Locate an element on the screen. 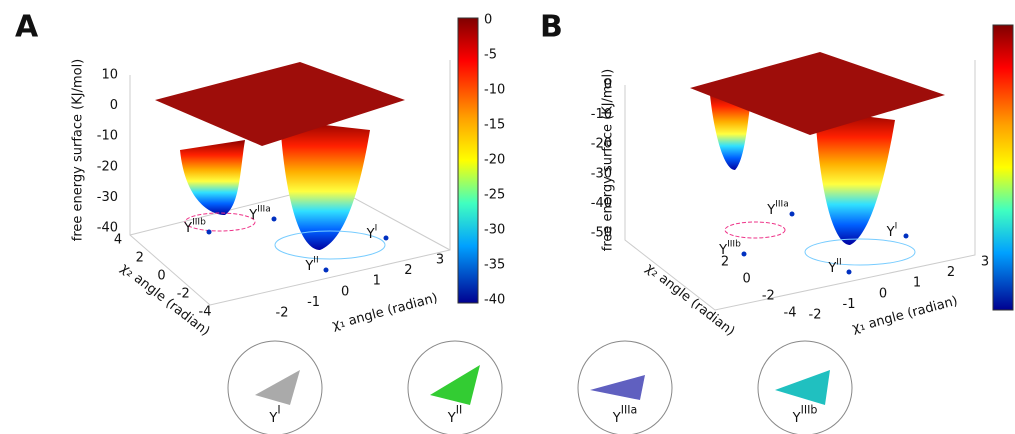  structure-label: YIIIa is located at coordinates (625, 414).